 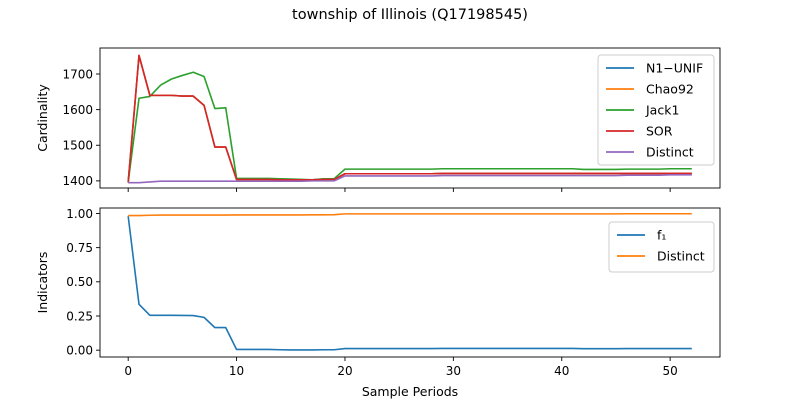 I want to click on figure-title: township of Illinois (Q17198545), so click(x=410, y=15).